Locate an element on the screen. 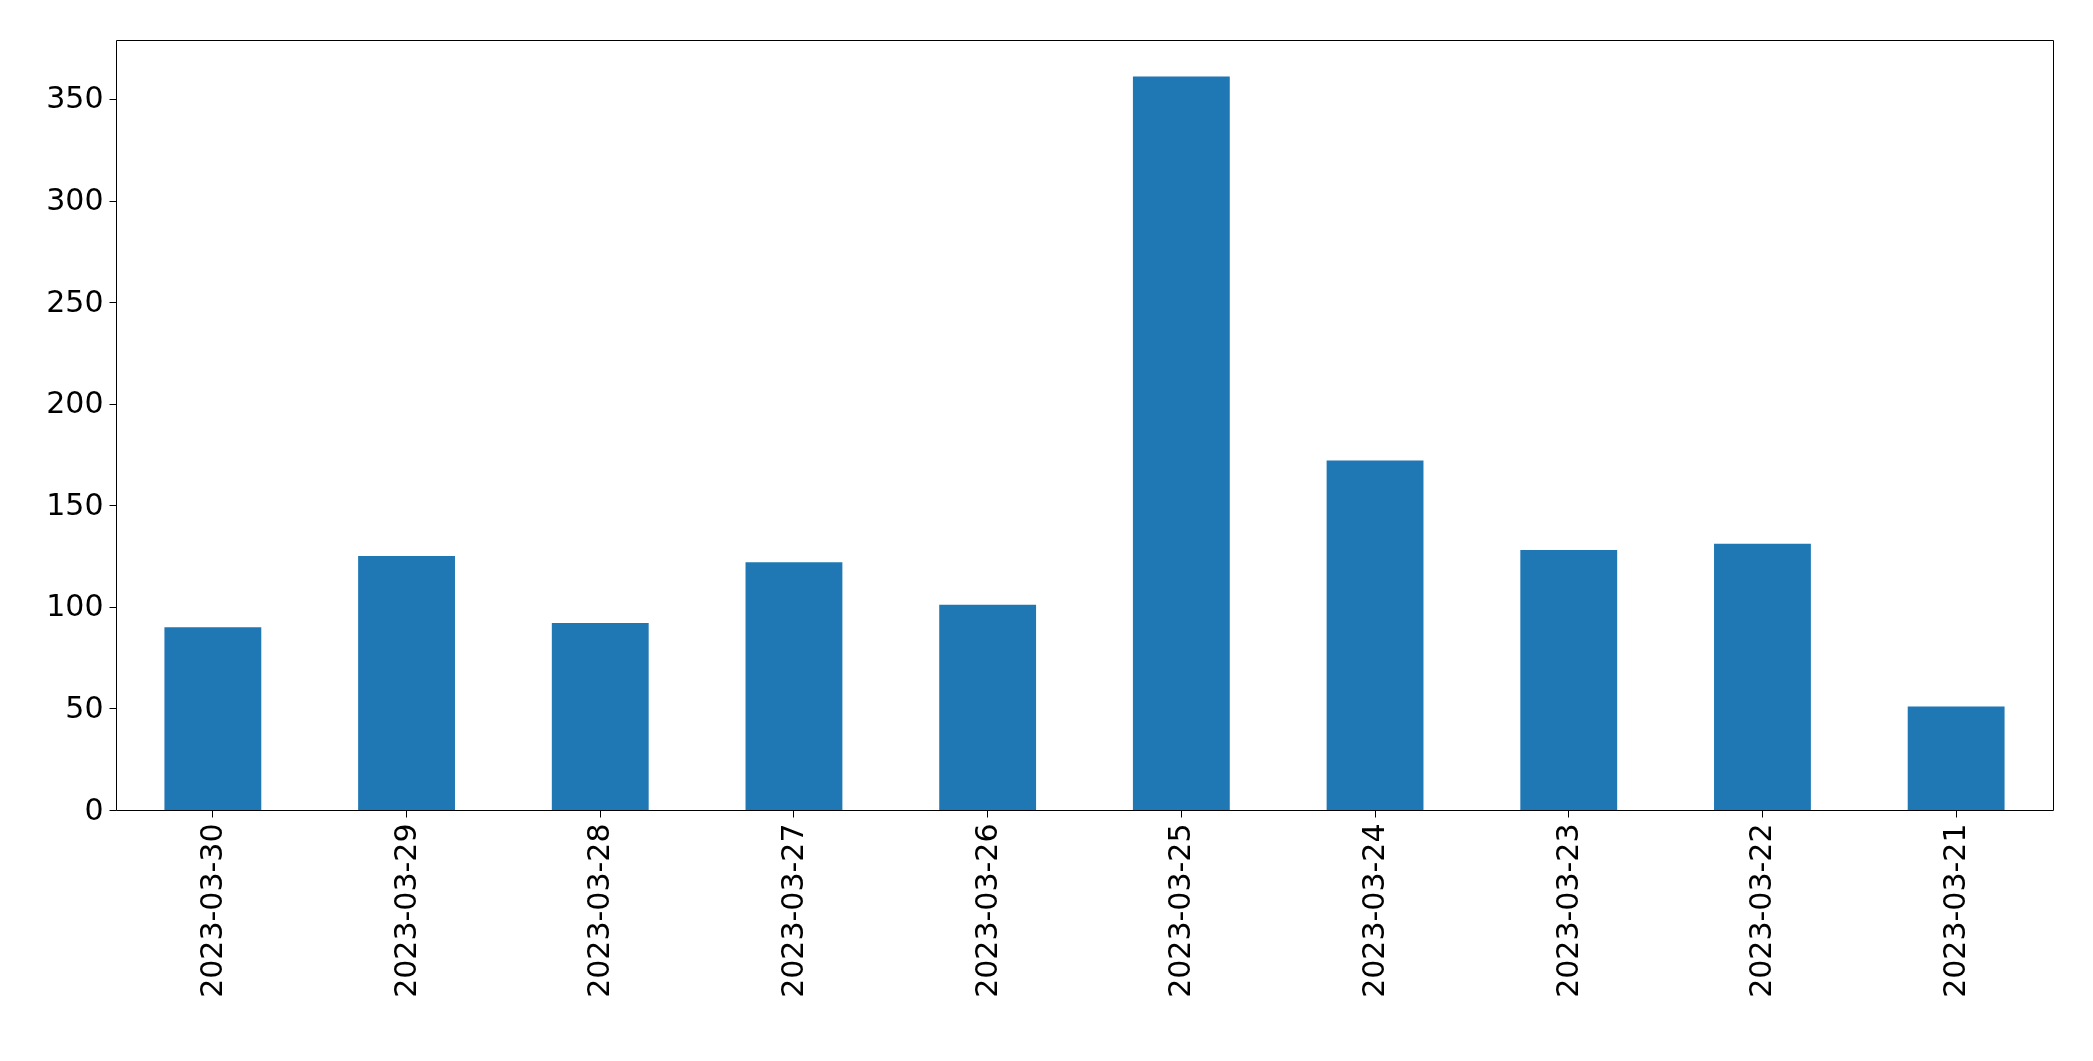  y-tick-label: 50 is located at coordinates (84, 707).